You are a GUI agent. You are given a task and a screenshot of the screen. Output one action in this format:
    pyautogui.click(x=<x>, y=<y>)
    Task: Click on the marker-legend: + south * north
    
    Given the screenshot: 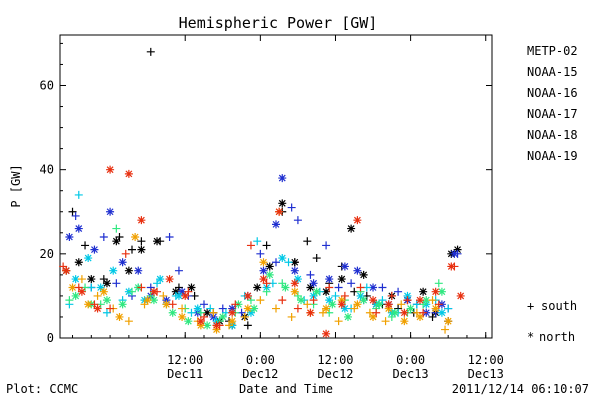 What is the action you would take?
    pyautogui.click(x=552, y=321)
    